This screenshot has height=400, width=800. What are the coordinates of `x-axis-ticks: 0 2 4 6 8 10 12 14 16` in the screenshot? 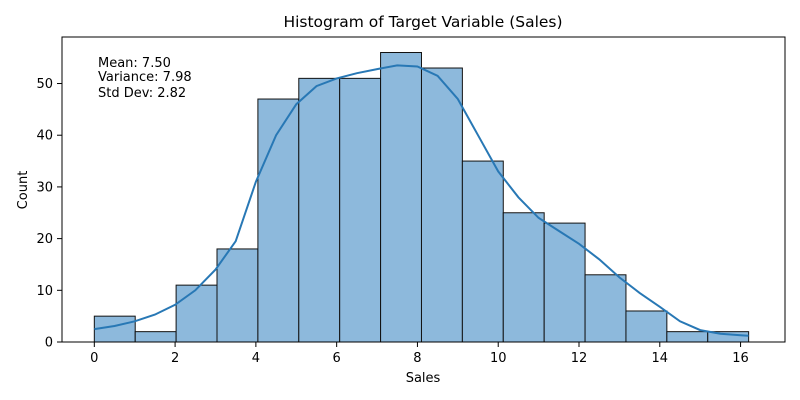 It's located at (419, 354).